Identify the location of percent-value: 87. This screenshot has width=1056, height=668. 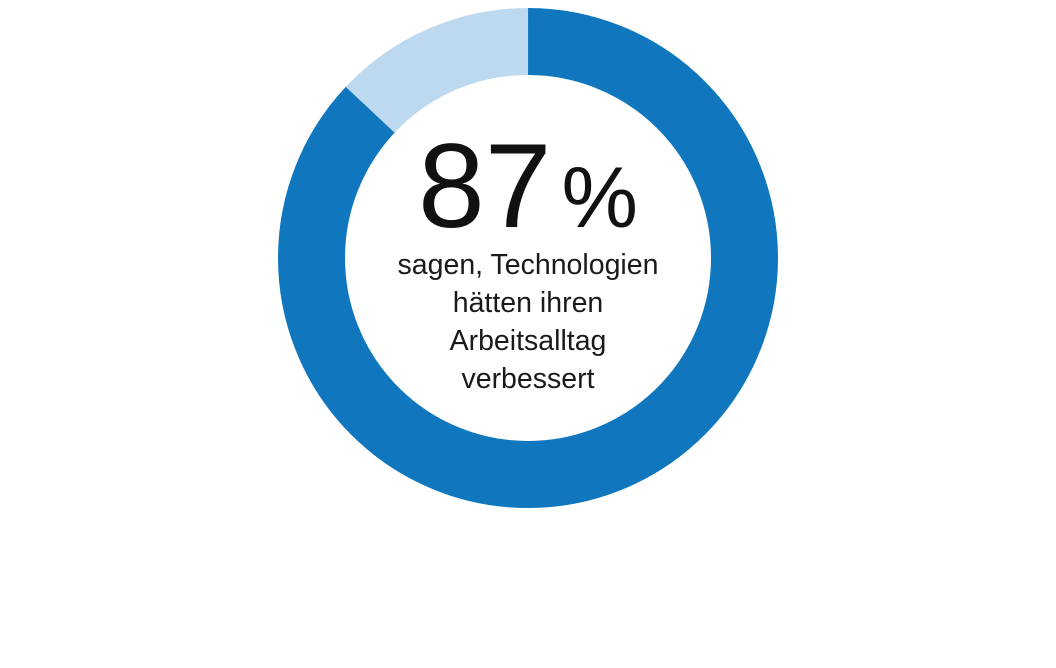
(485, 186).